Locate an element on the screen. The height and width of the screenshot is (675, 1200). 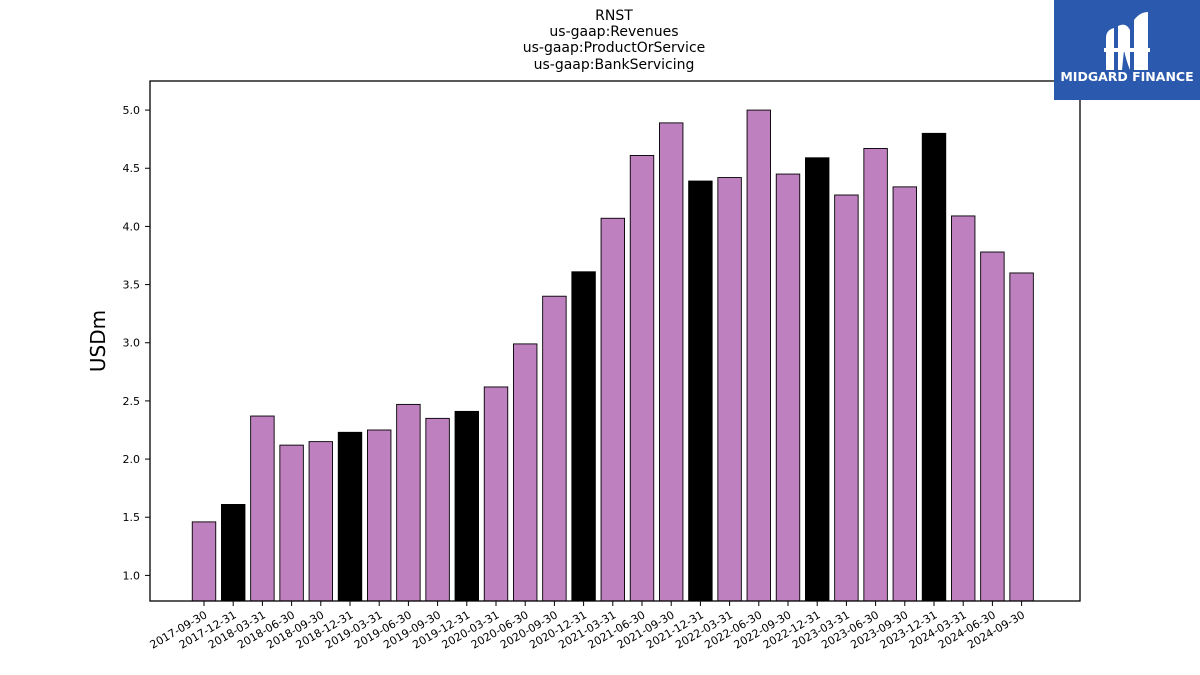
y-tick-label-4.0: 4.0 is located at coordinates (132, 226).